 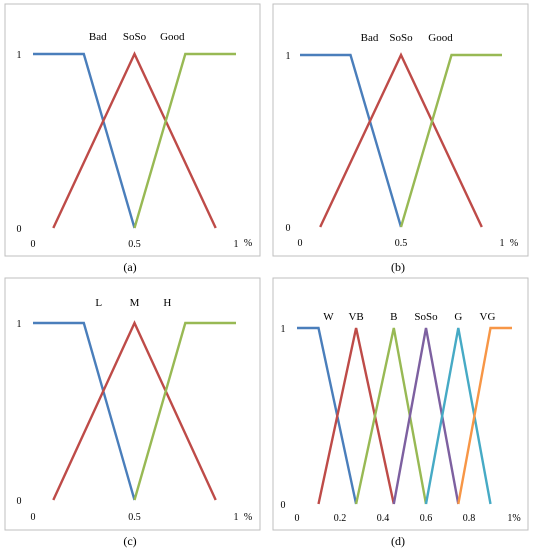 I want to click on x-tick-label: 0.6, so click(x=426, y=518).